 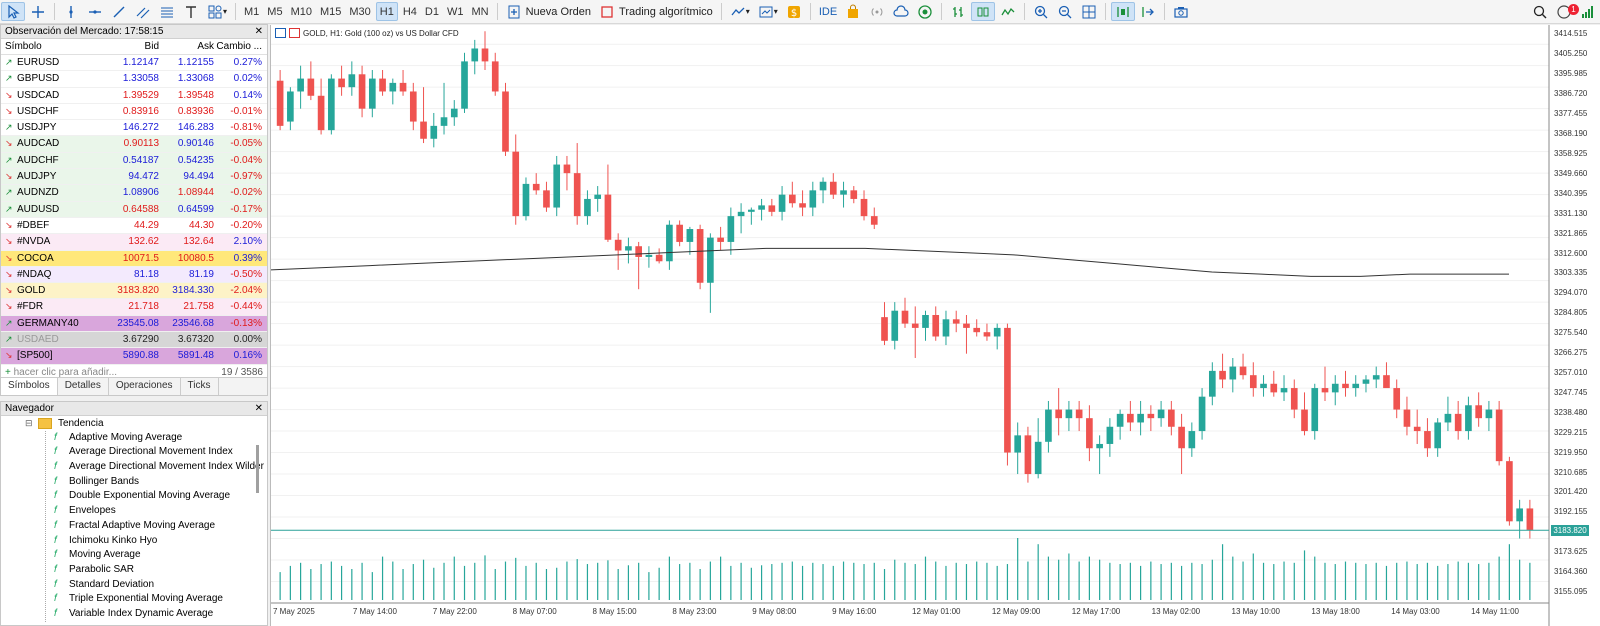 What do you see at coordinates (828, 11) in the screenshot?
I see `ide-button: IDE` at bounding box center [828, 11].